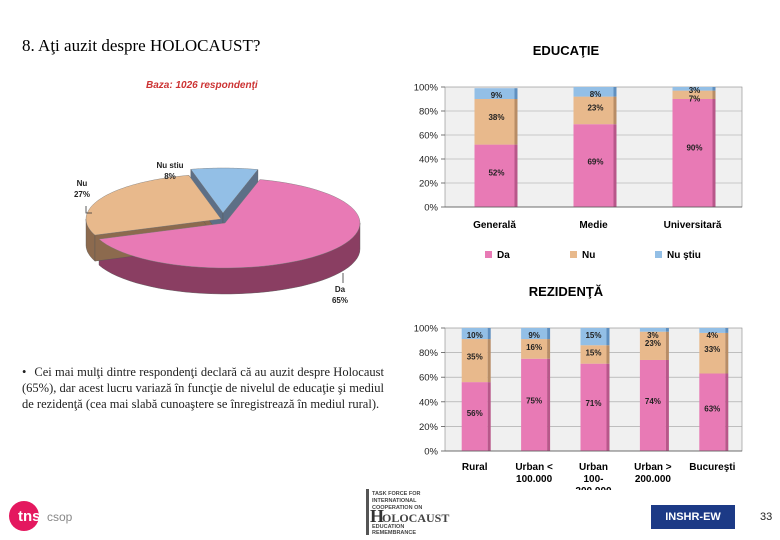 This screenshot has width=780, height=540. What do you see at coordinates (377, 516) in the screenshot?
I see `taskforce-initial: H` at bounding box center [377, 516].